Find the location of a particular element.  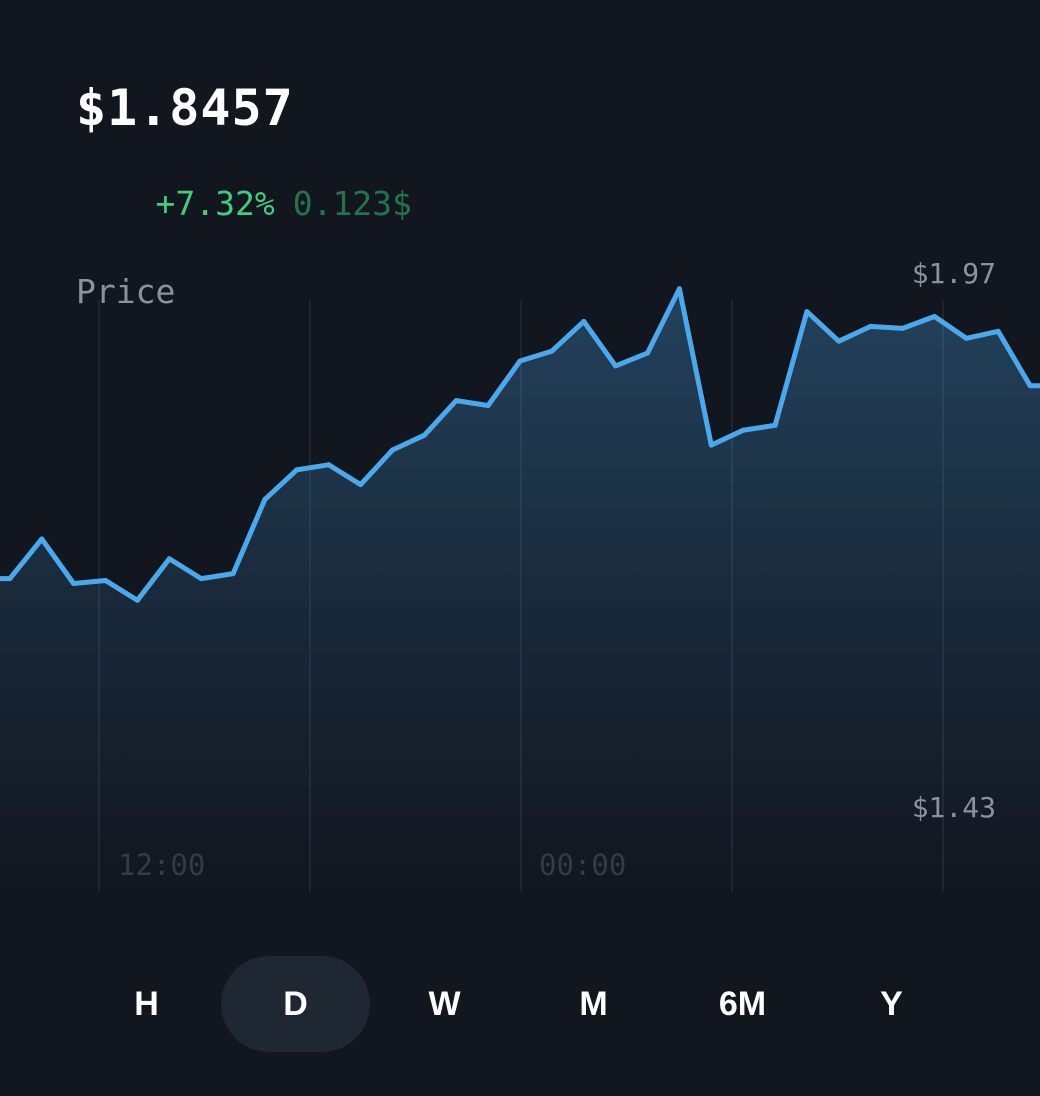

y-axis-max-label: $1.97 is located at coordinates (954, 273).